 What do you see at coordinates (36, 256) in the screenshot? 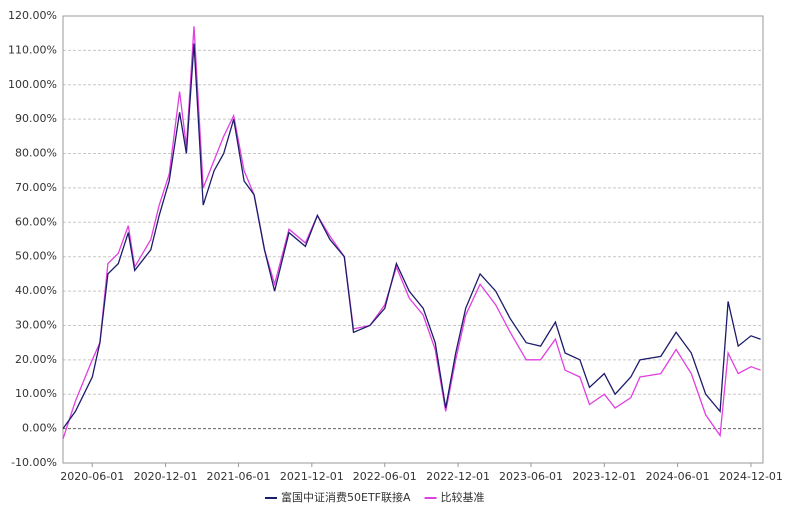
I see `y-tick-label: 50.00%` at bounding box center [36, 256].